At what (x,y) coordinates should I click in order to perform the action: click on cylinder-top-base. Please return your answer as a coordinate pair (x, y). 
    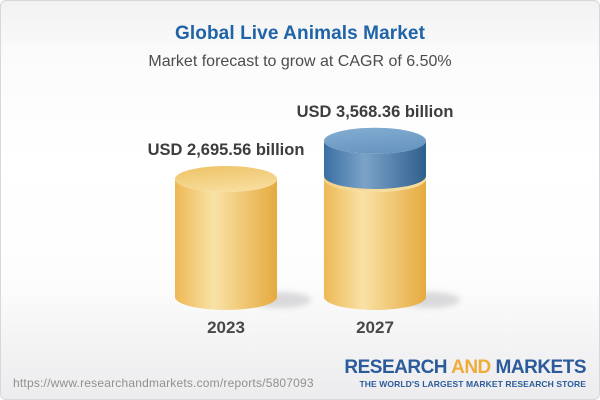
    Looking at the image, I should click on (226, 179).